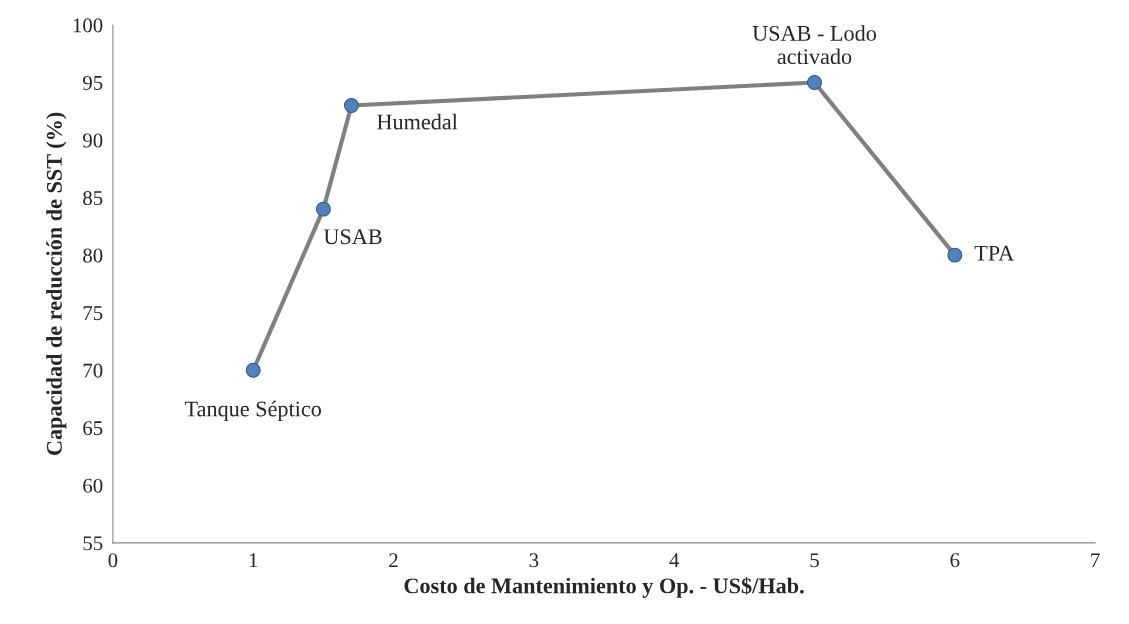 The height and width of the screenshot is (624, 1129). What do you see at coordinates (93, 485) in the screenshot?
I see `y-tick-label: 60` at bounding box center [93, 485].